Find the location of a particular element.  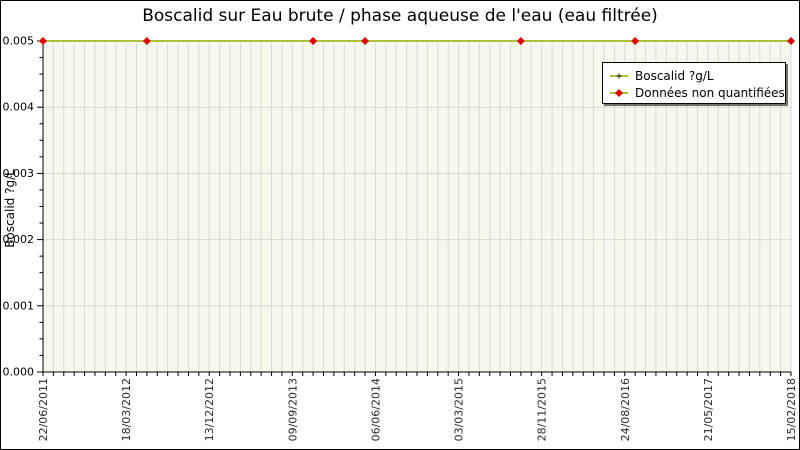

svg-text: 0.003 is located at coordinates (19, 173).